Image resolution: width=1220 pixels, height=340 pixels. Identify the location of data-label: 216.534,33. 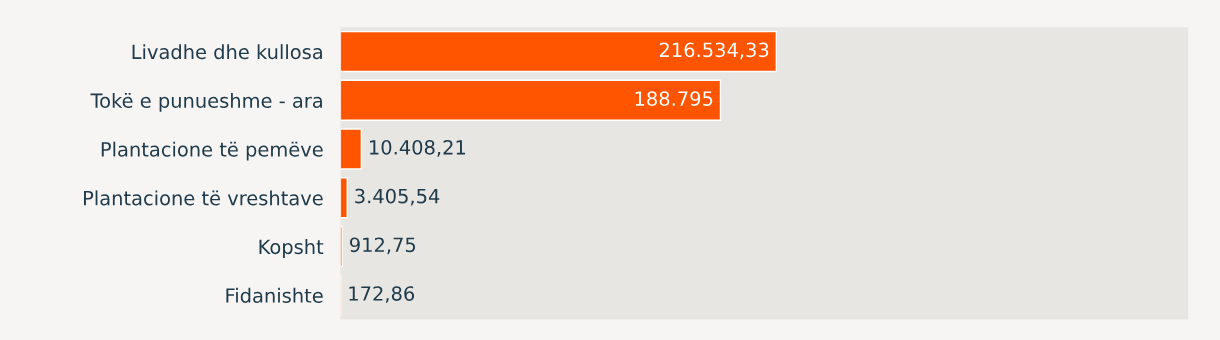
(714, 51).